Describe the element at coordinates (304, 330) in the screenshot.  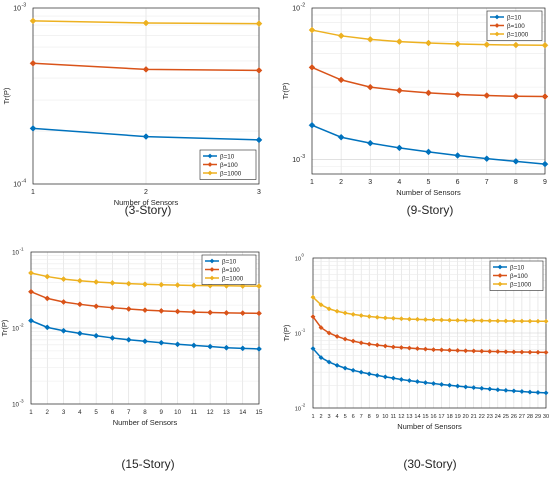
I see `y-tick-exponent: -1` at that location.